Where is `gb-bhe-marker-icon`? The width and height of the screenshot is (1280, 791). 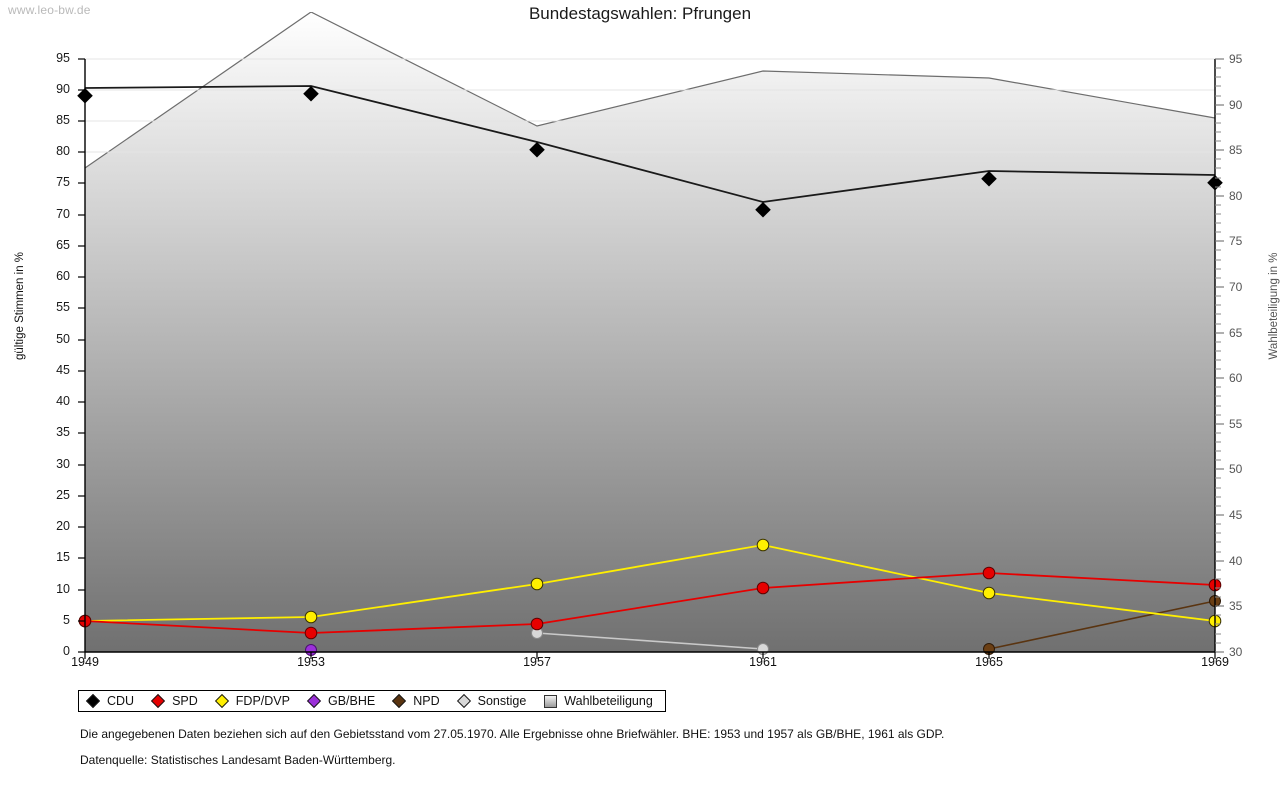 gb-bhe-marker-icon is located at coordinates (314, 701).